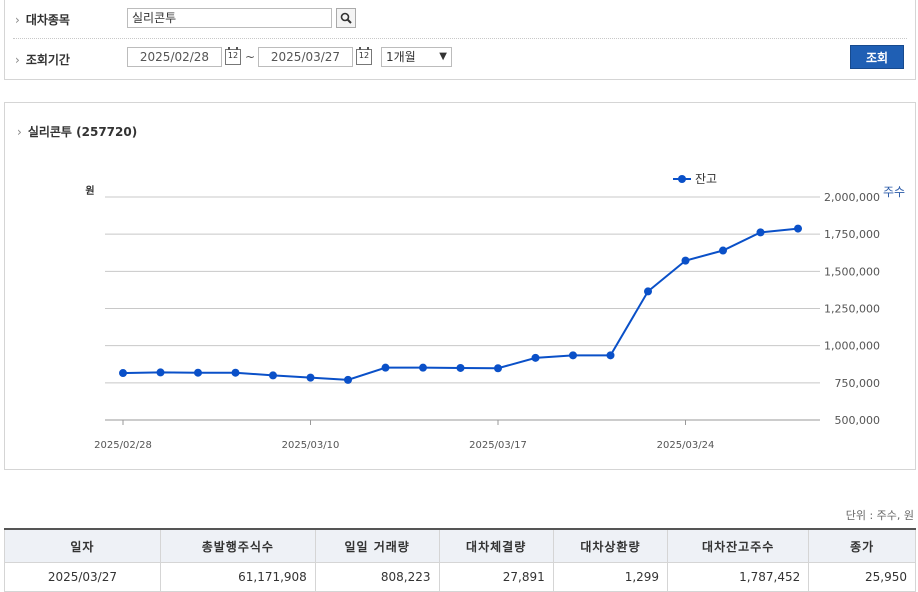 This screenshot has width=918, height=592. What do you see at coordinates (496, 577) in the screenshot?
I see `table-cell: 27,891` at bounding box center [496, 577].